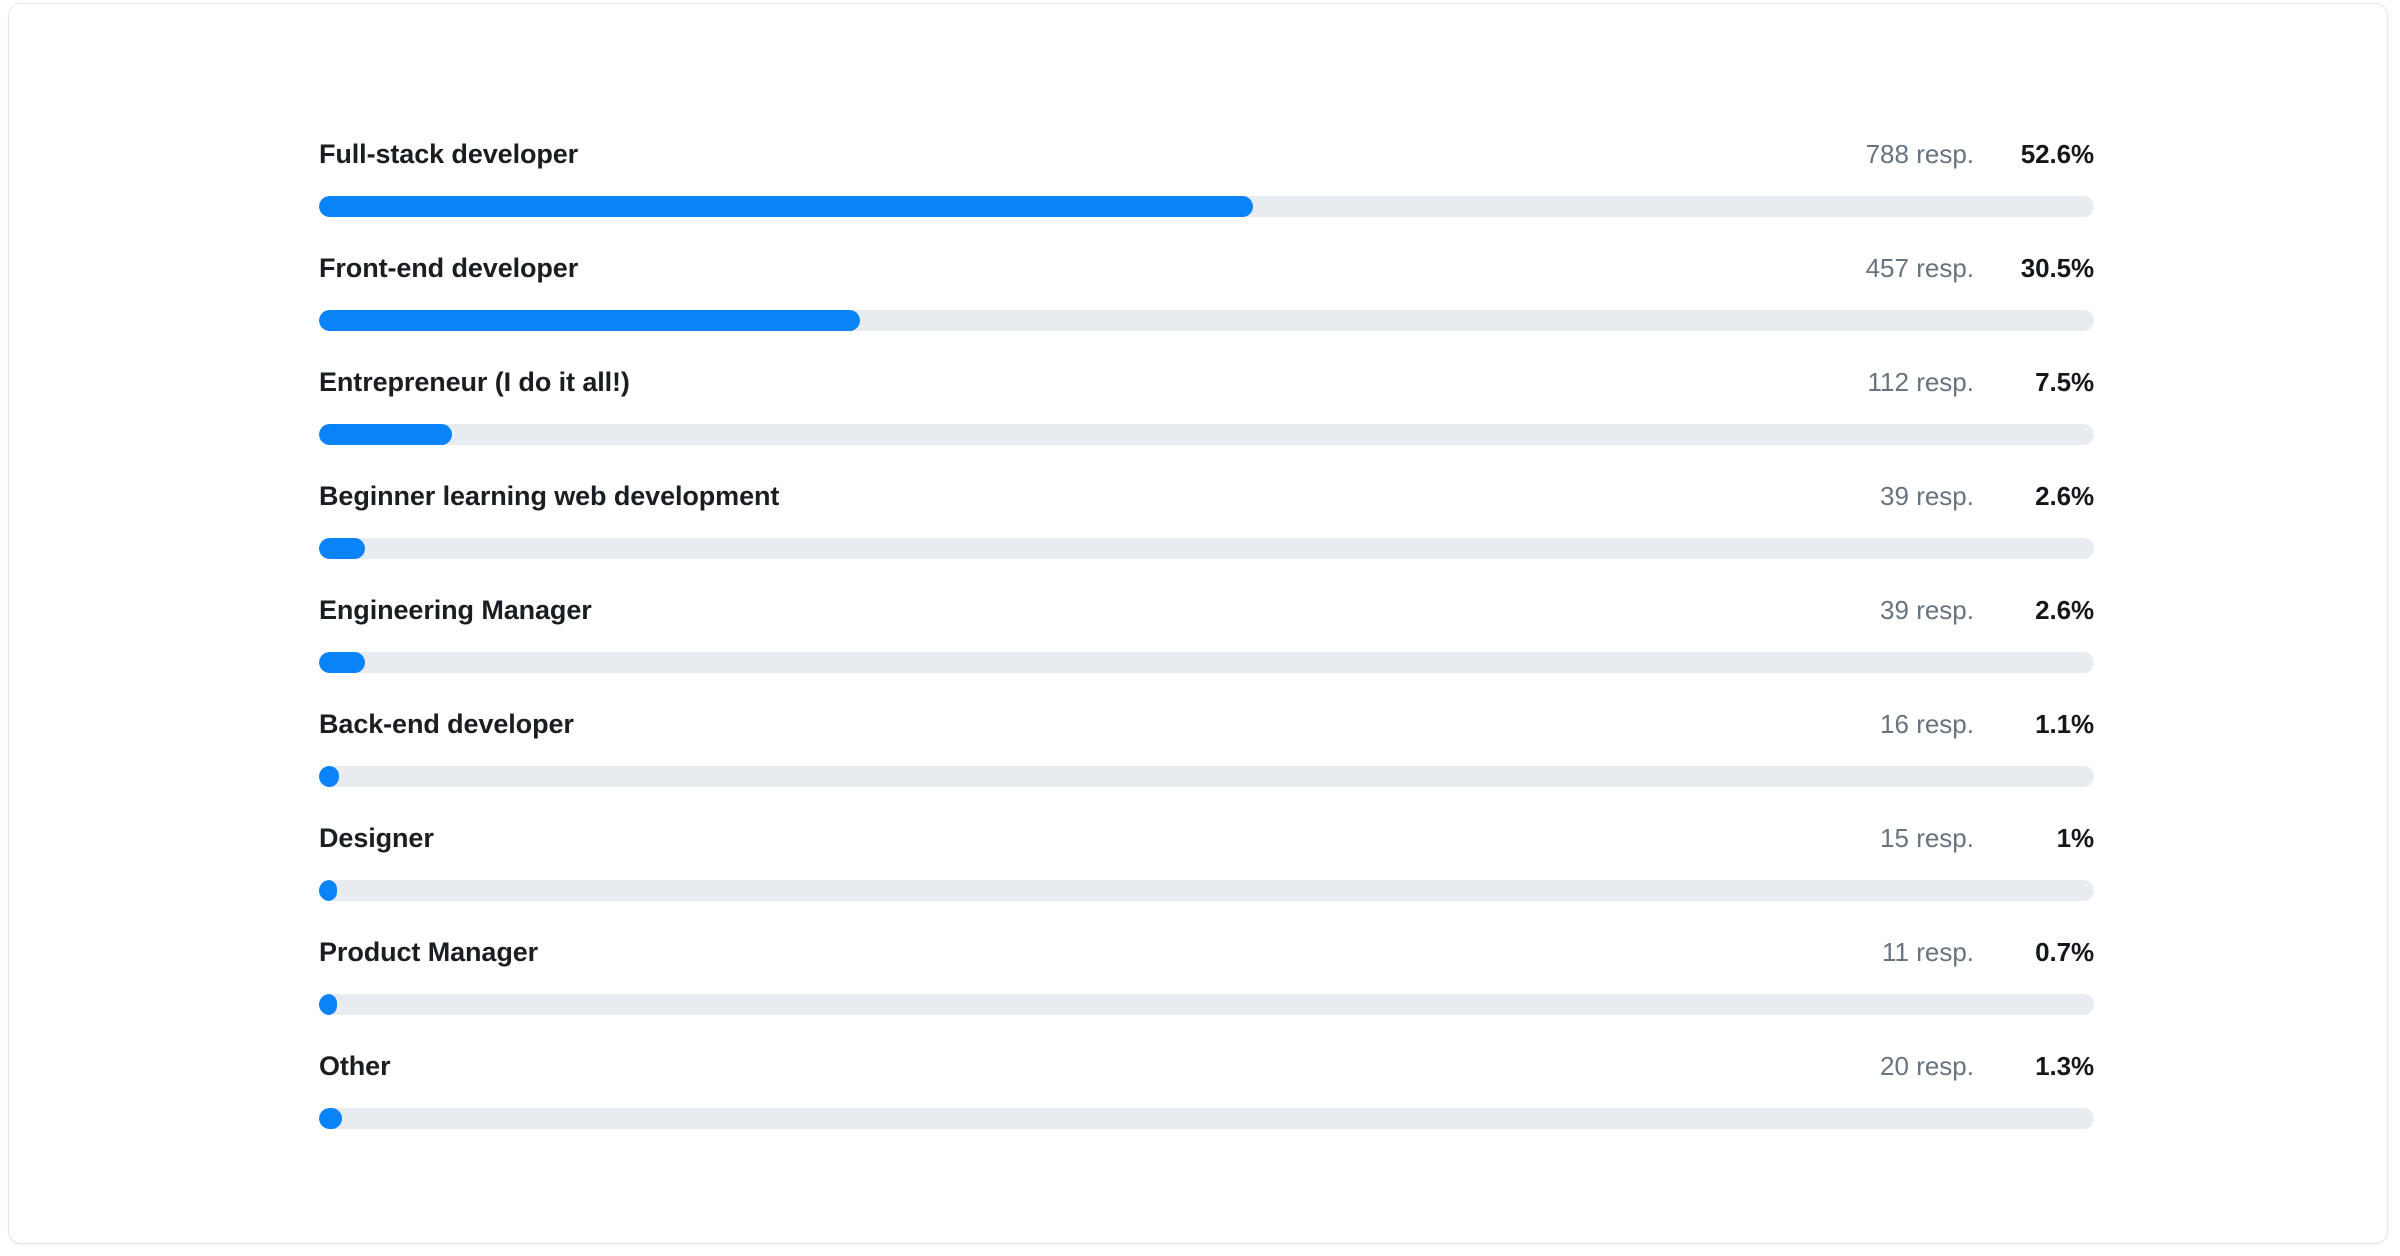 The width and height of the screenshot is (2400, 1256). I want to click on result-row-metrics: 16 resp. 1.1%, so click(1939, 724).